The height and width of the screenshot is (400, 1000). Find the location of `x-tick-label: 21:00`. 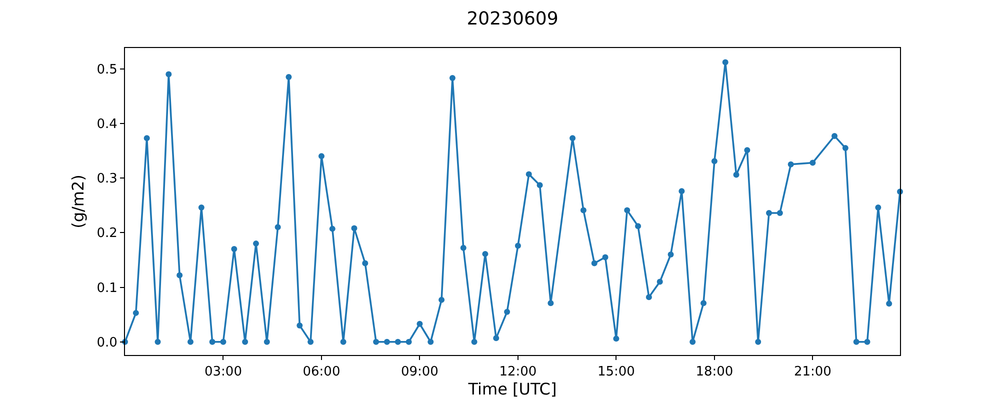

x-tick-label: 21:00 is located at coordinates (813, 372).